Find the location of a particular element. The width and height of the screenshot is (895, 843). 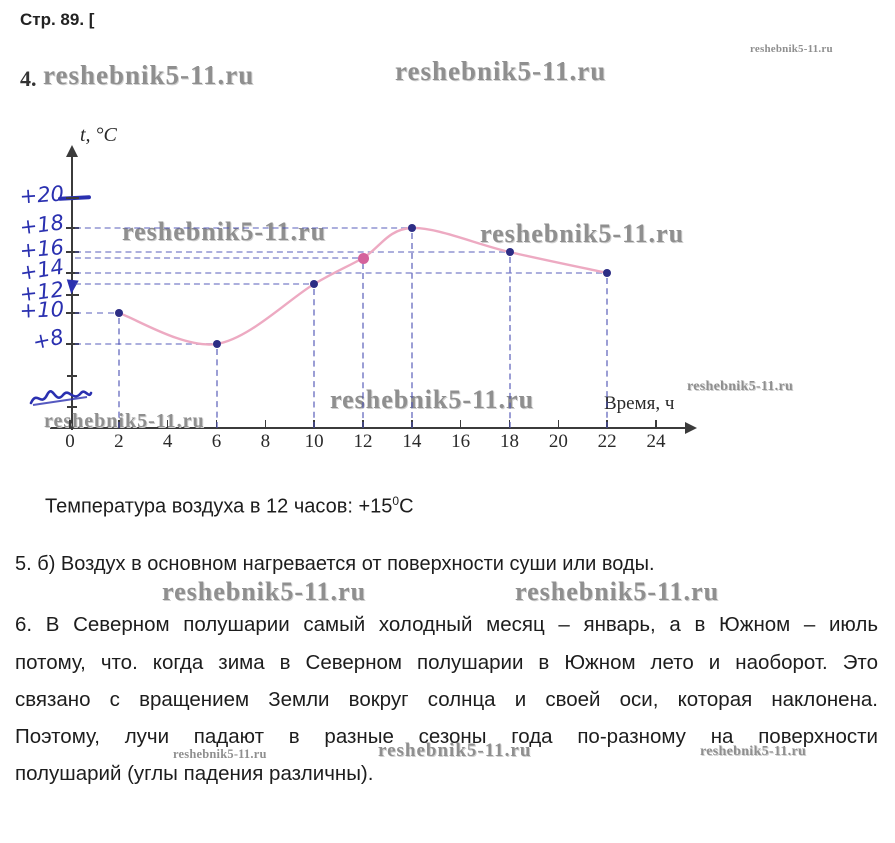

answer-item6-line: полушарий (углы падения различны). is located at coordinates (194, 773).